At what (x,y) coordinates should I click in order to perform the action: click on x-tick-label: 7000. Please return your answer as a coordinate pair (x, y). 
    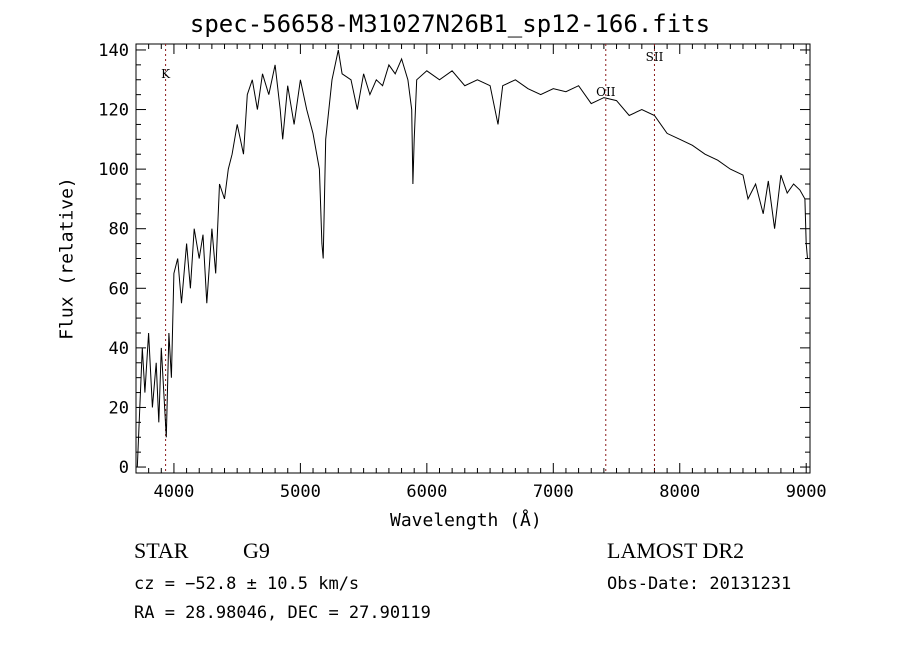
    Looking at the image, I should click on (553, 492).